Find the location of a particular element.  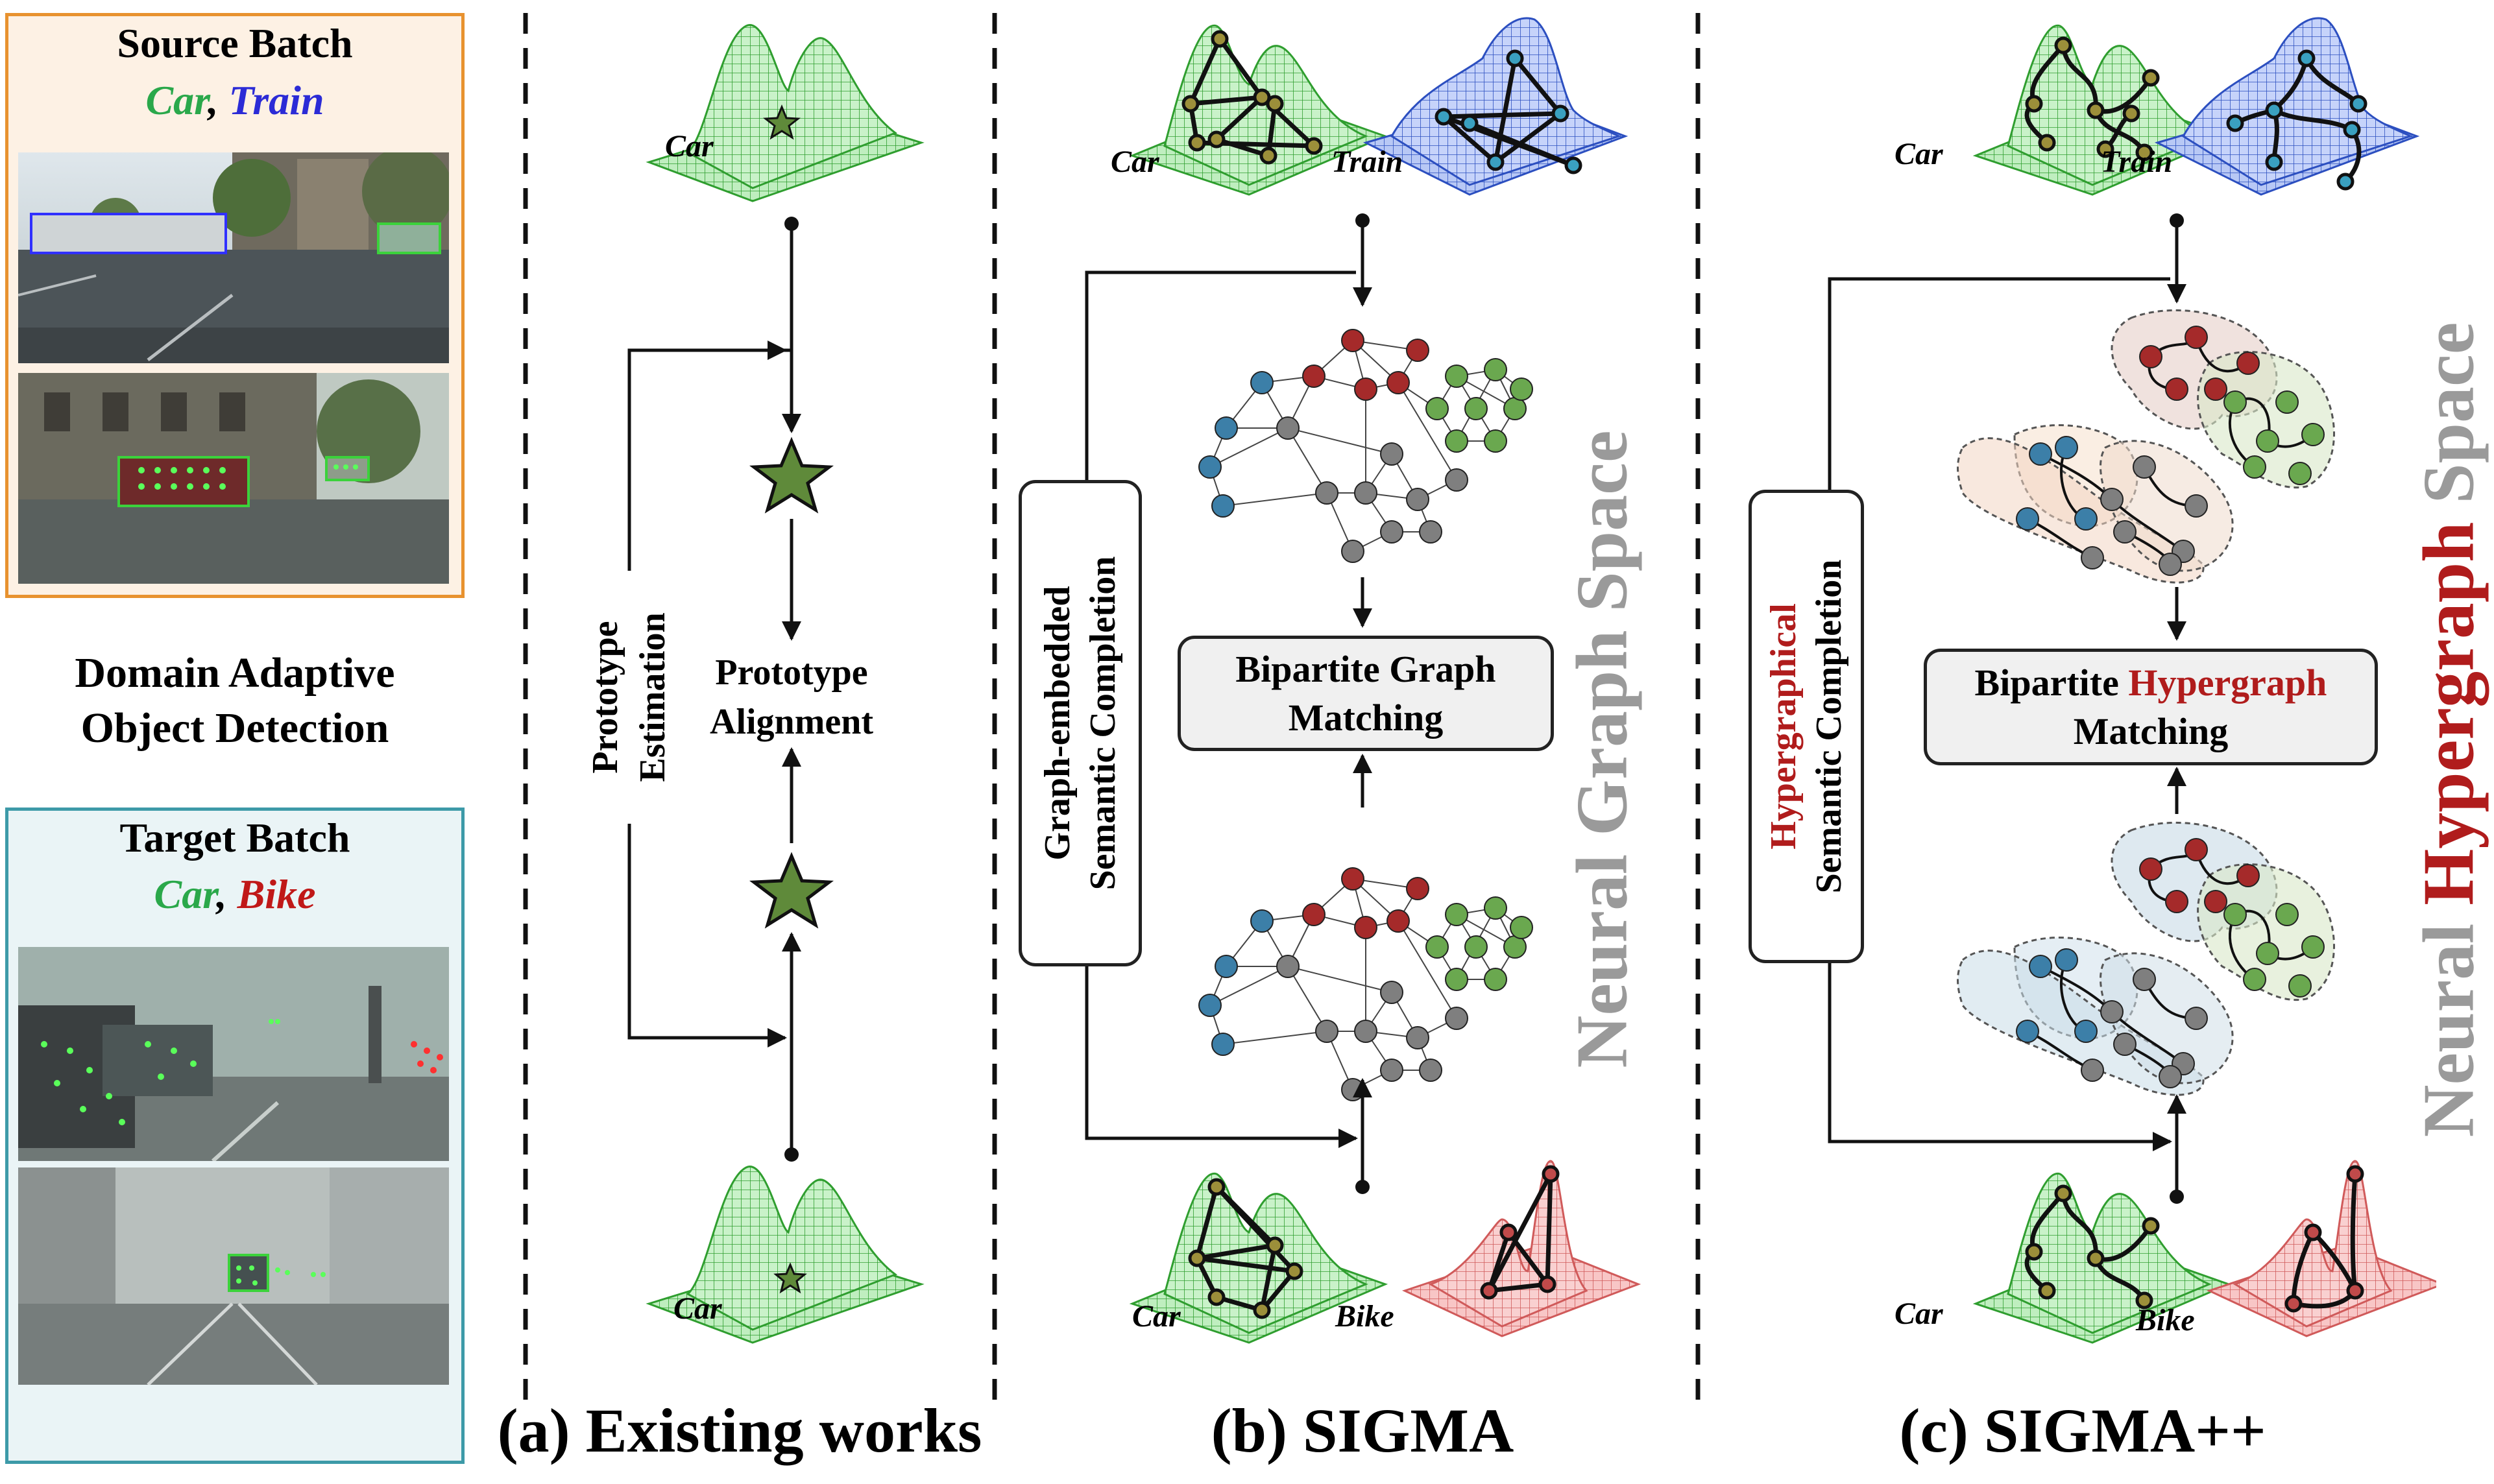

neural-graph-space-label: Neural Graph Space is located at coordinates (1602, 749).